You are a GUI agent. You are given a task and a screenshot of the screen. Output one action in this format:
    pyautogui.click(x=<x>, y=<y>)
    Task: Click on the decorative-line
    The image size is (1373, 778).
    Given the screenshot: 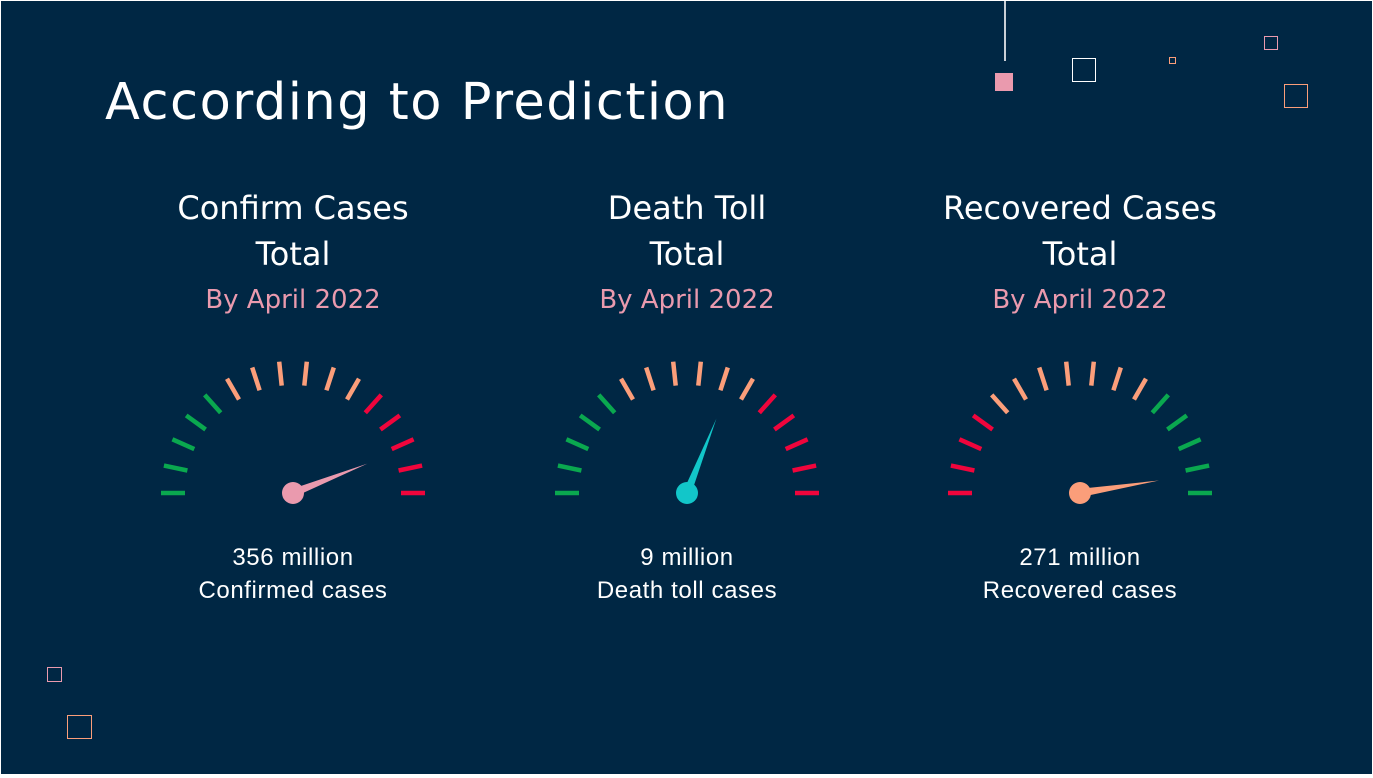 What is the action you would take?
    pyautogui.click(x=1005, y=31)
    